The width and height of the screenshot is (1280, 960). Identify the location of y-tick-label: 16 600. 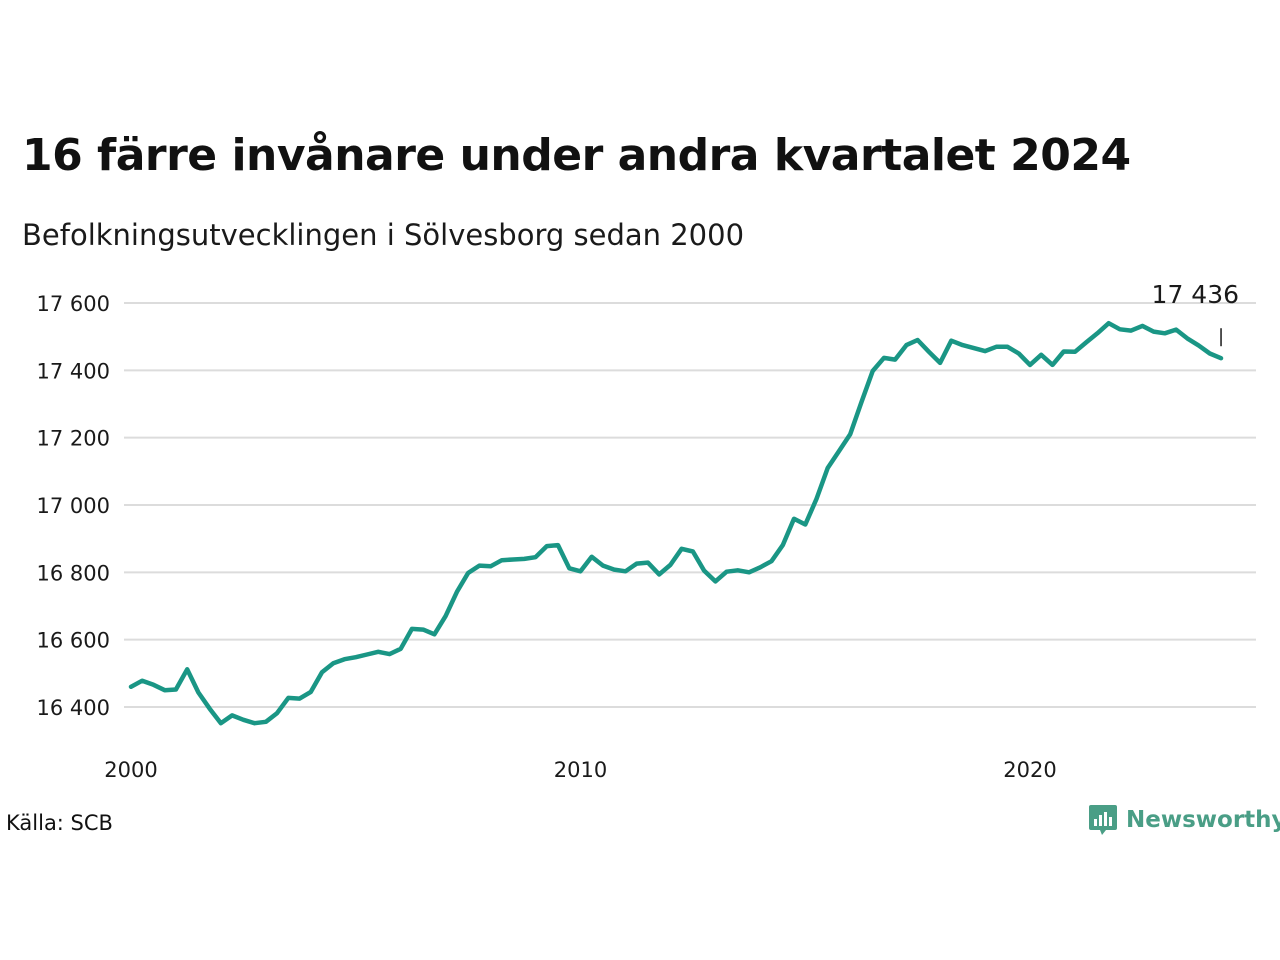
(73, 641).